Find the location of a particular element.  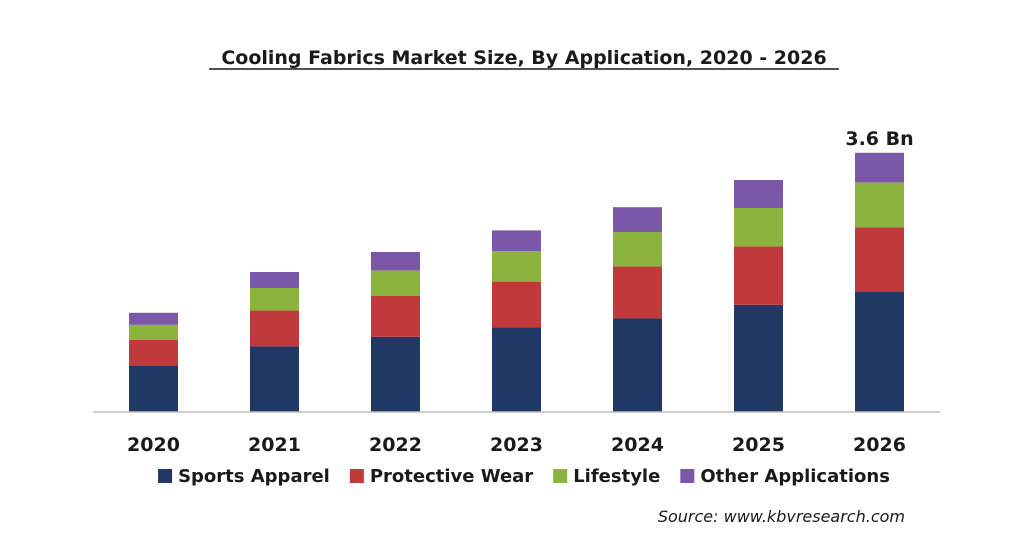

source-text: Source: www.kbvresearch.com is located at coordinates (781, 516).